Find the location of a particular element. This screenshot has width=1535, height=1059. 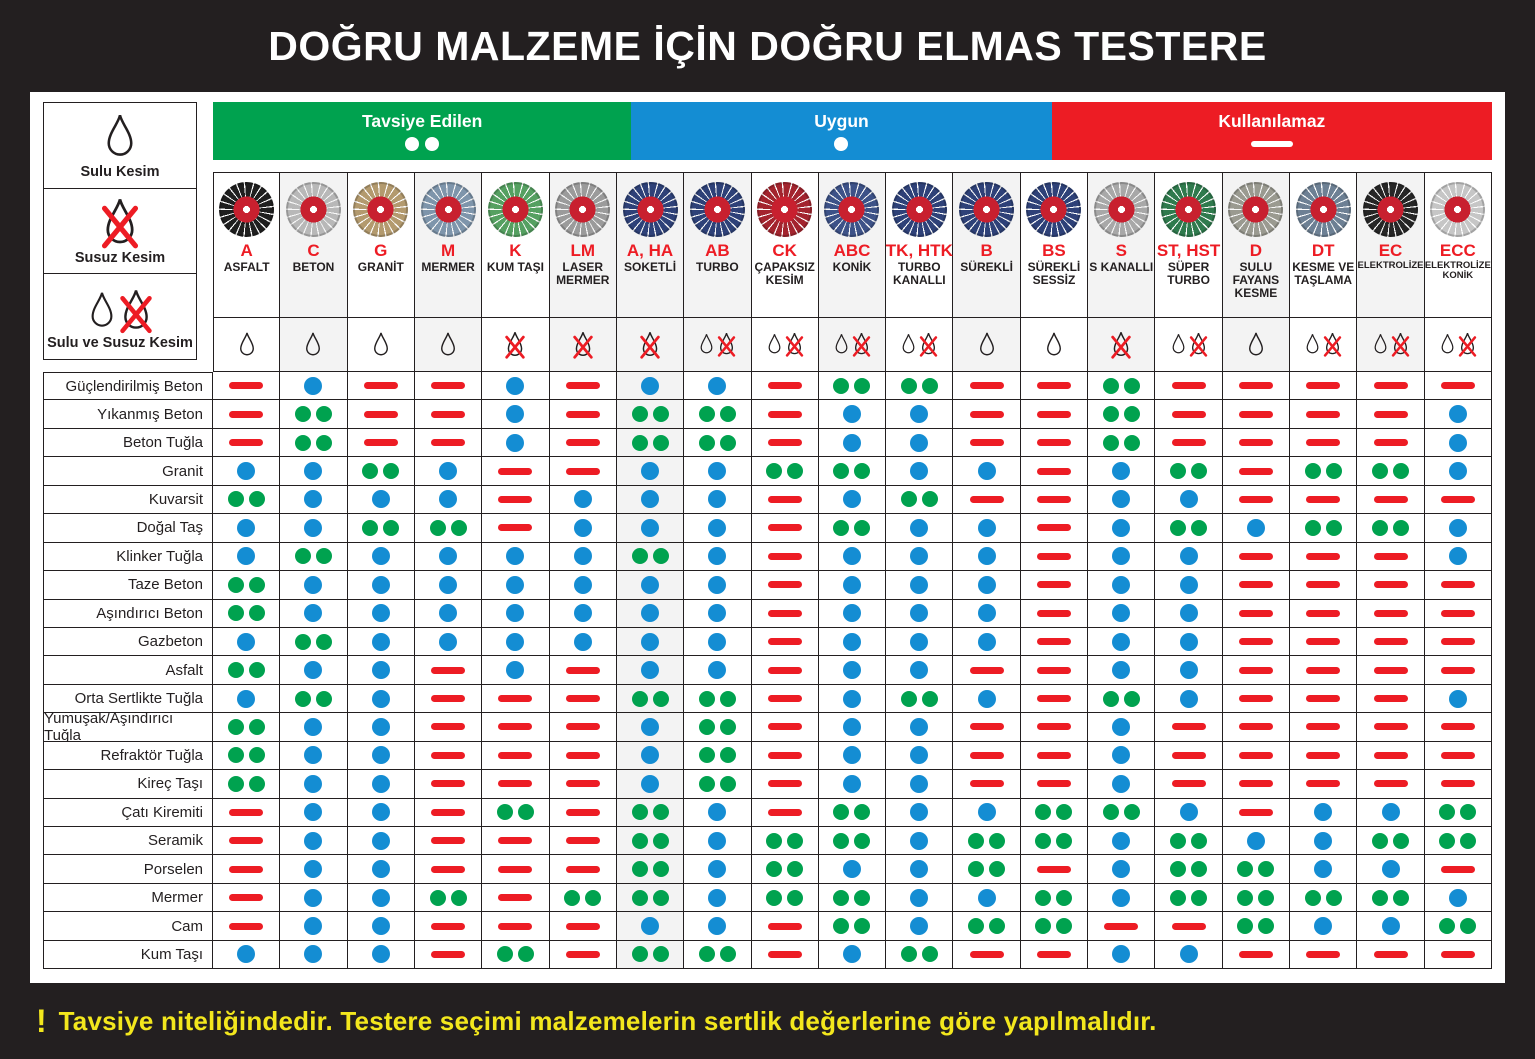

column-code: ST, HST is located at coordinates (1188, 250).